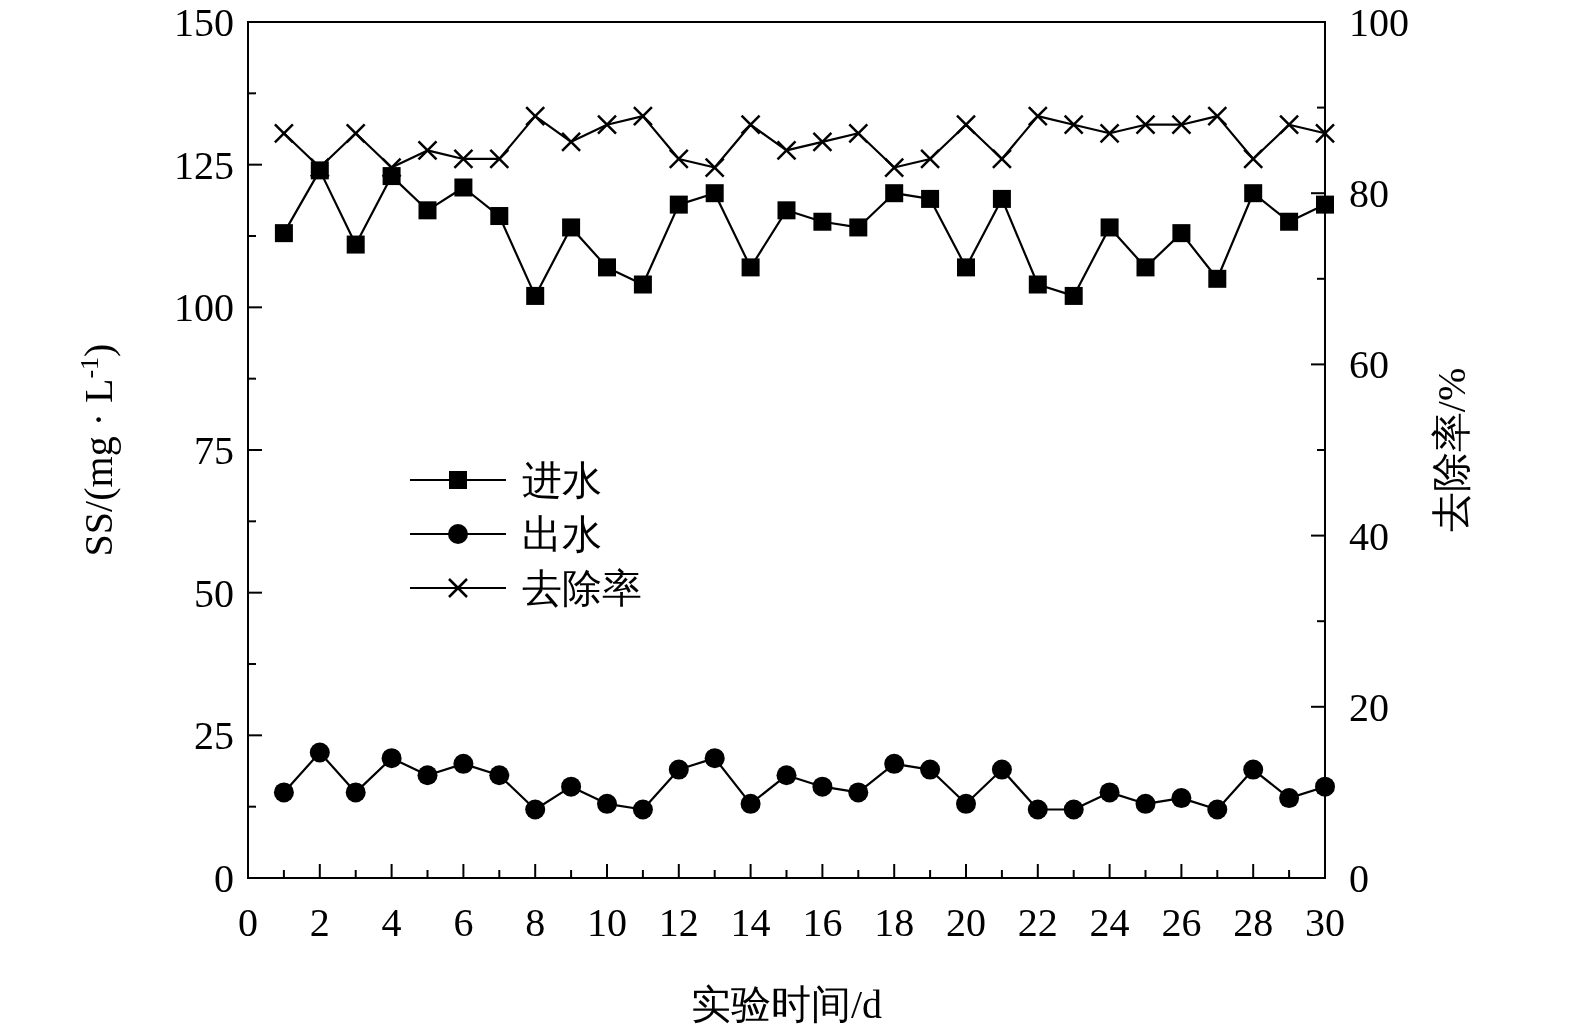 Image resolution: width=1575 pixels, height=1035 pixels. What do you see at coordinates (786, 1004) in the screenshot?
I see `x-axis-title: 实验时间/d` at bounding box center [786, 1004].